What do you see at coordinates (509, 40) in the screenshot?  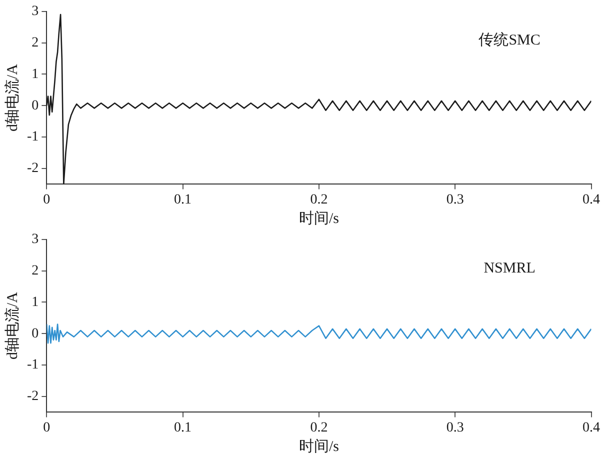 I see `annotation: 传统SMC` at bounding box center [509, 40].